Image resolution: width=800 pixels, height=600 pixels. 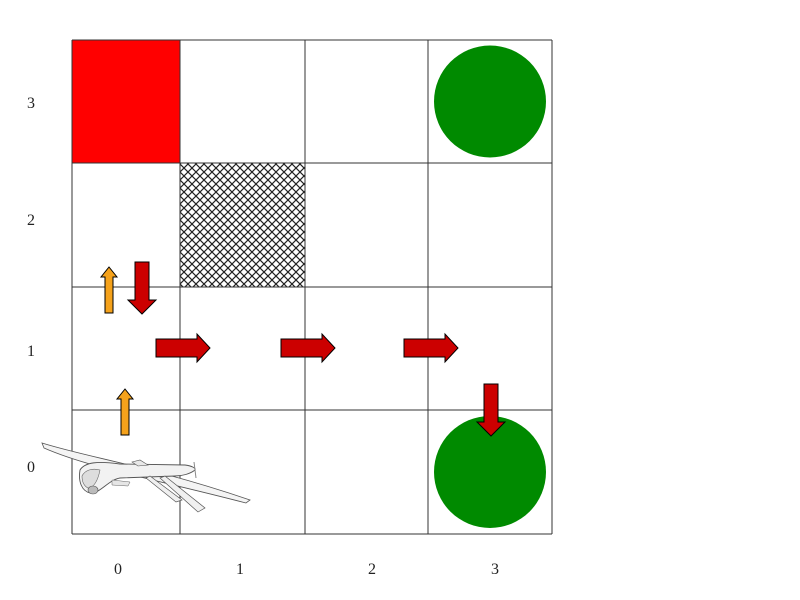 I want to click on x-tick-1: 1, so click(x=240, y=569).